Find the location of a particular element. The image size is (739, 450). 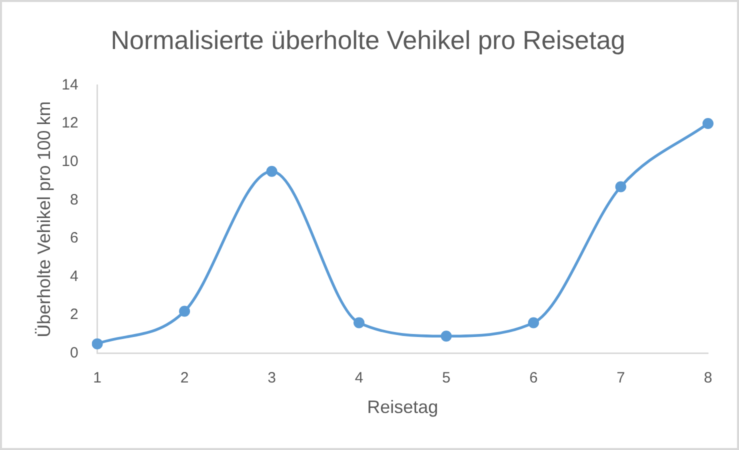

x-tick-label: 3 is located at coordinates (272, 378).